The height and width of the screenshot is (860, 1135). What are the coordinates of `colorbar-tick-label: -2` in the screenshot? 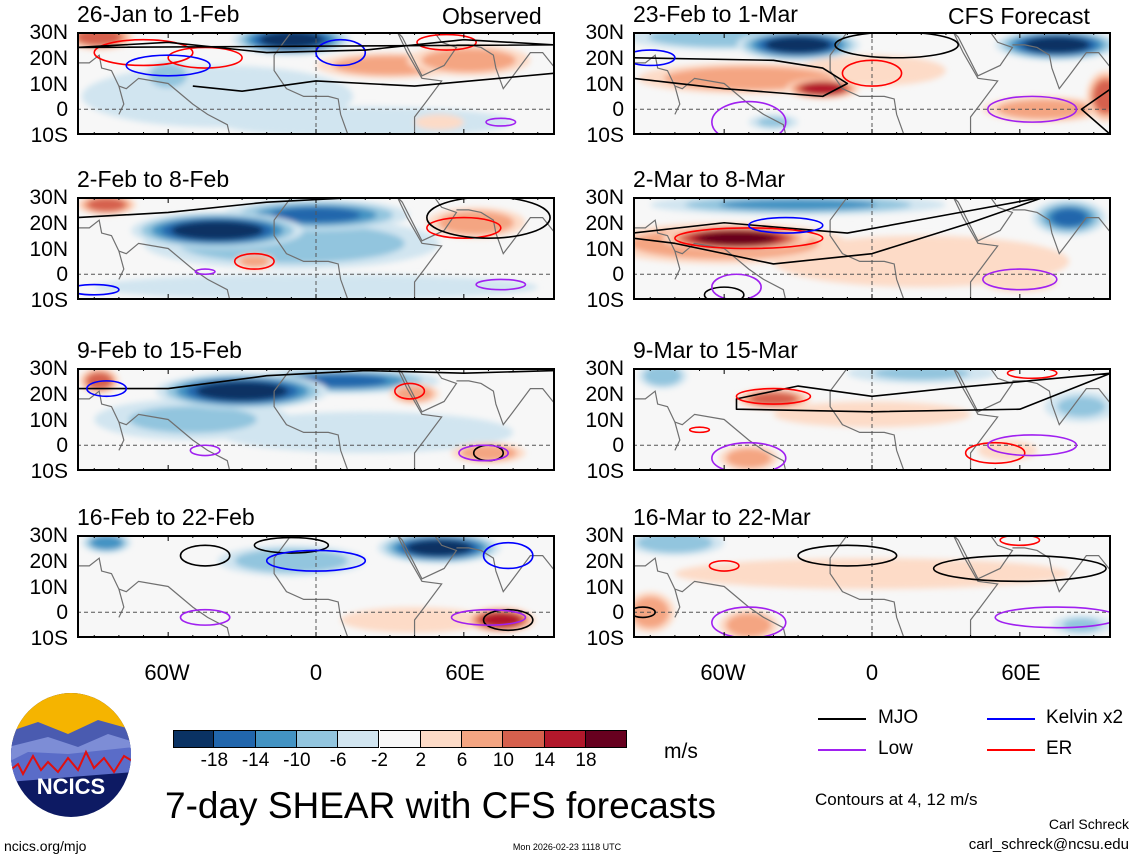 It's located at (379, 760).